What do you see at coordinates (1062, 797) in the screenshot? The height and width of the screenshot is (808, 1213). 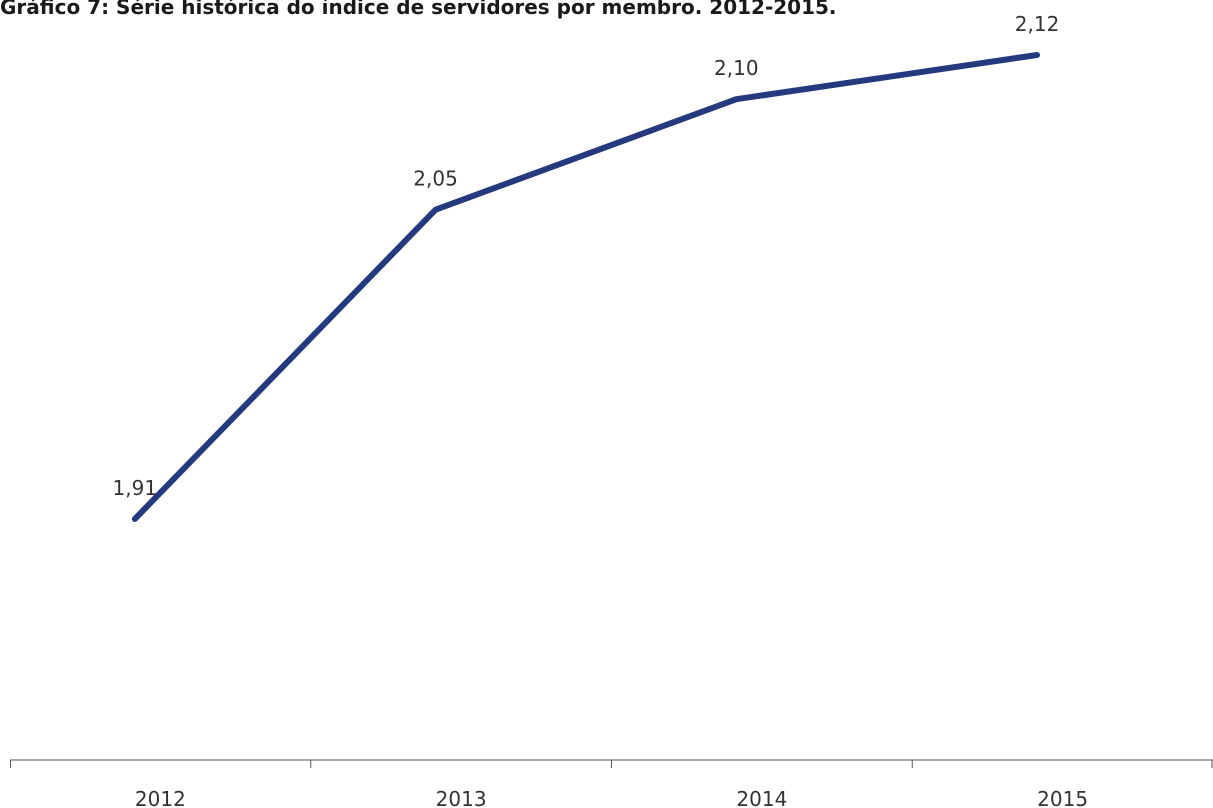 I see `x-tick-label: 2015` at bounding box center [1062, 797].